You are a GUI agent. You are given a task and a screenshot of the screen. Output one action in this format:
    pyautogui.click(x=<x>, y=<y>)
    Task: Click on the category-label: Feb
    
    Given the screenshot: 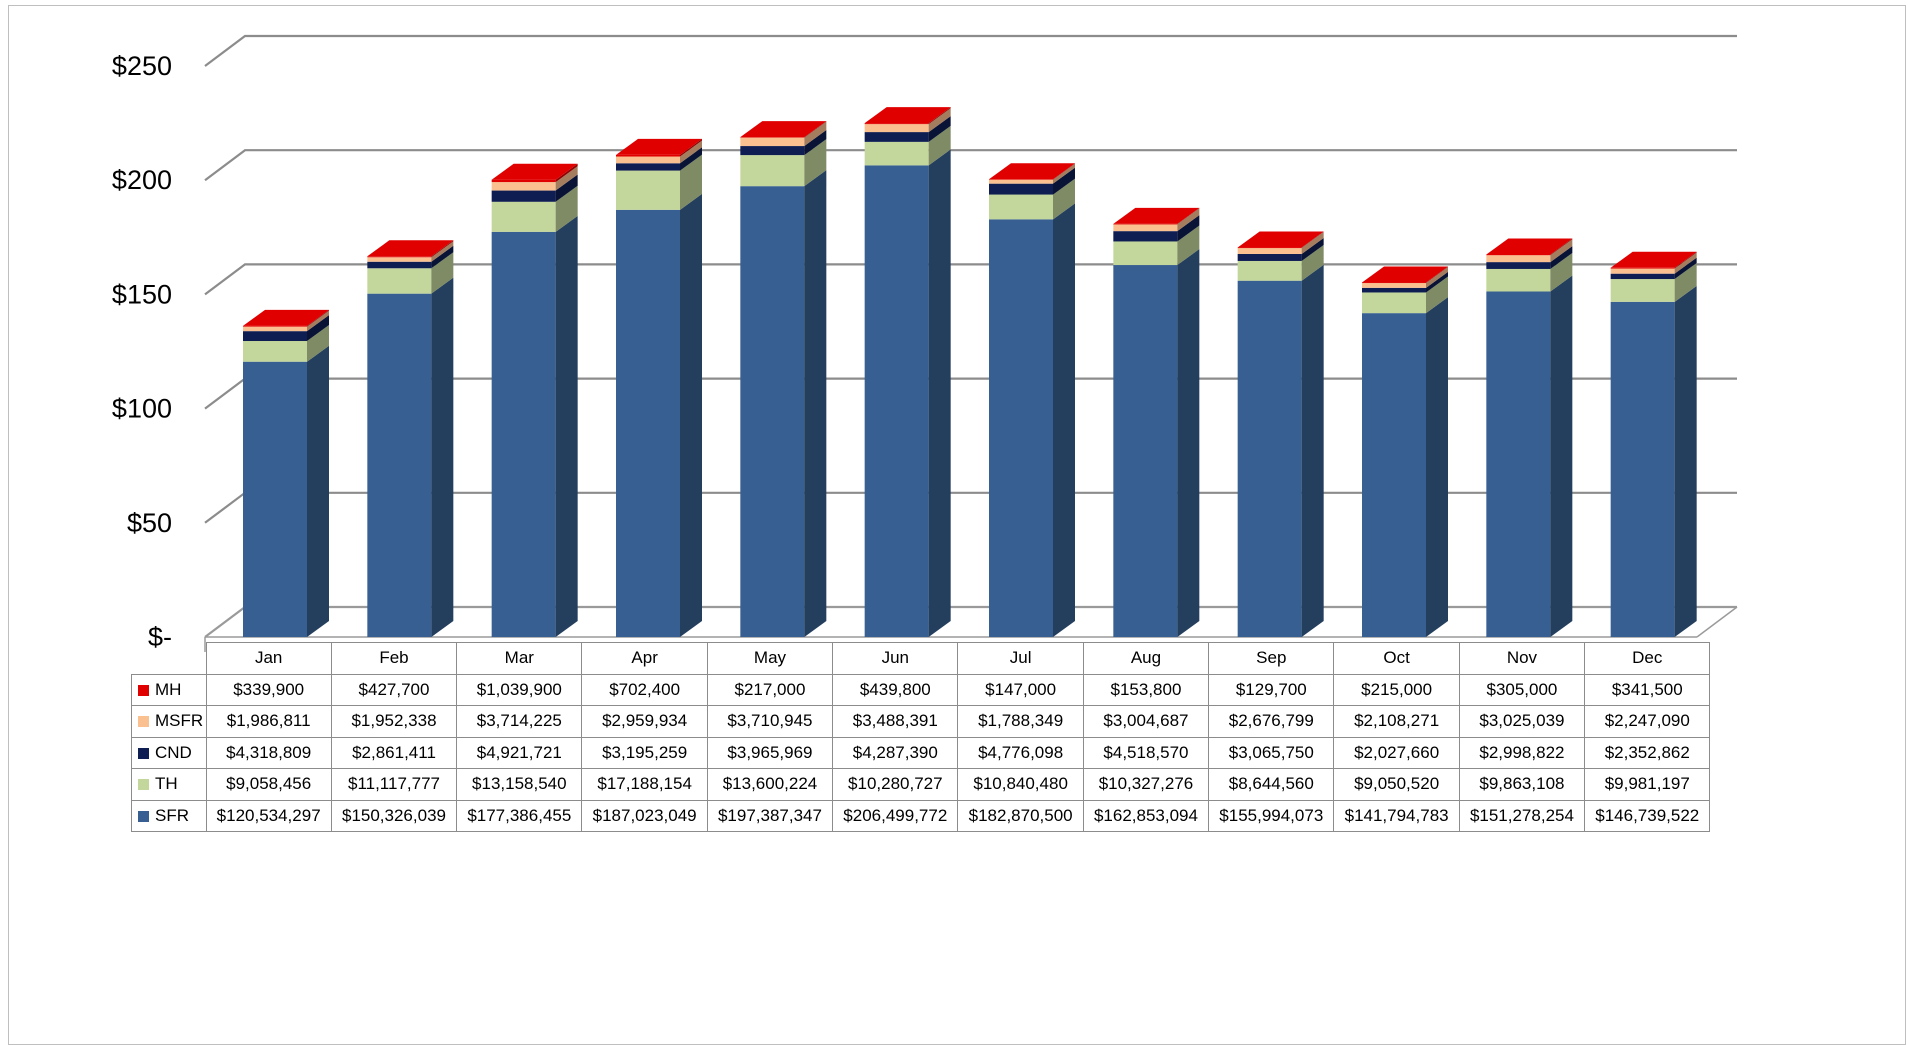 What is the action you would take?
    pyautogui.click(x=394, y=658)
    